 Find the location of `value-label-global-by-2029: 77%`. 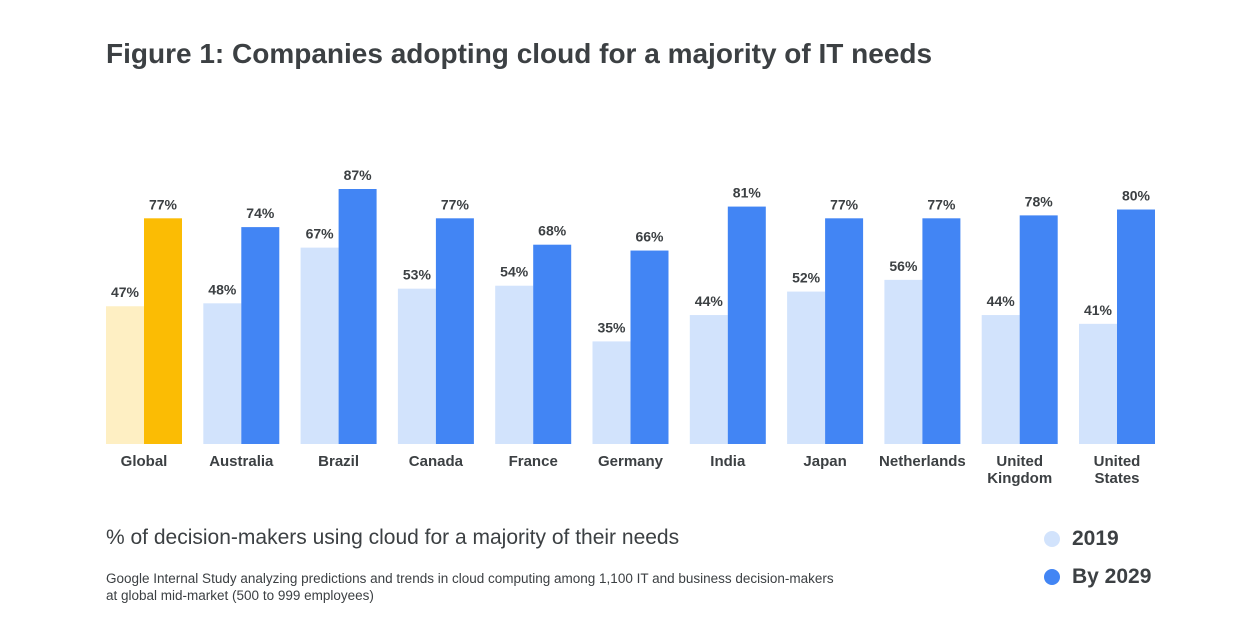

value-label-global-by-2029: 77% is located at coordinates (163, 204).